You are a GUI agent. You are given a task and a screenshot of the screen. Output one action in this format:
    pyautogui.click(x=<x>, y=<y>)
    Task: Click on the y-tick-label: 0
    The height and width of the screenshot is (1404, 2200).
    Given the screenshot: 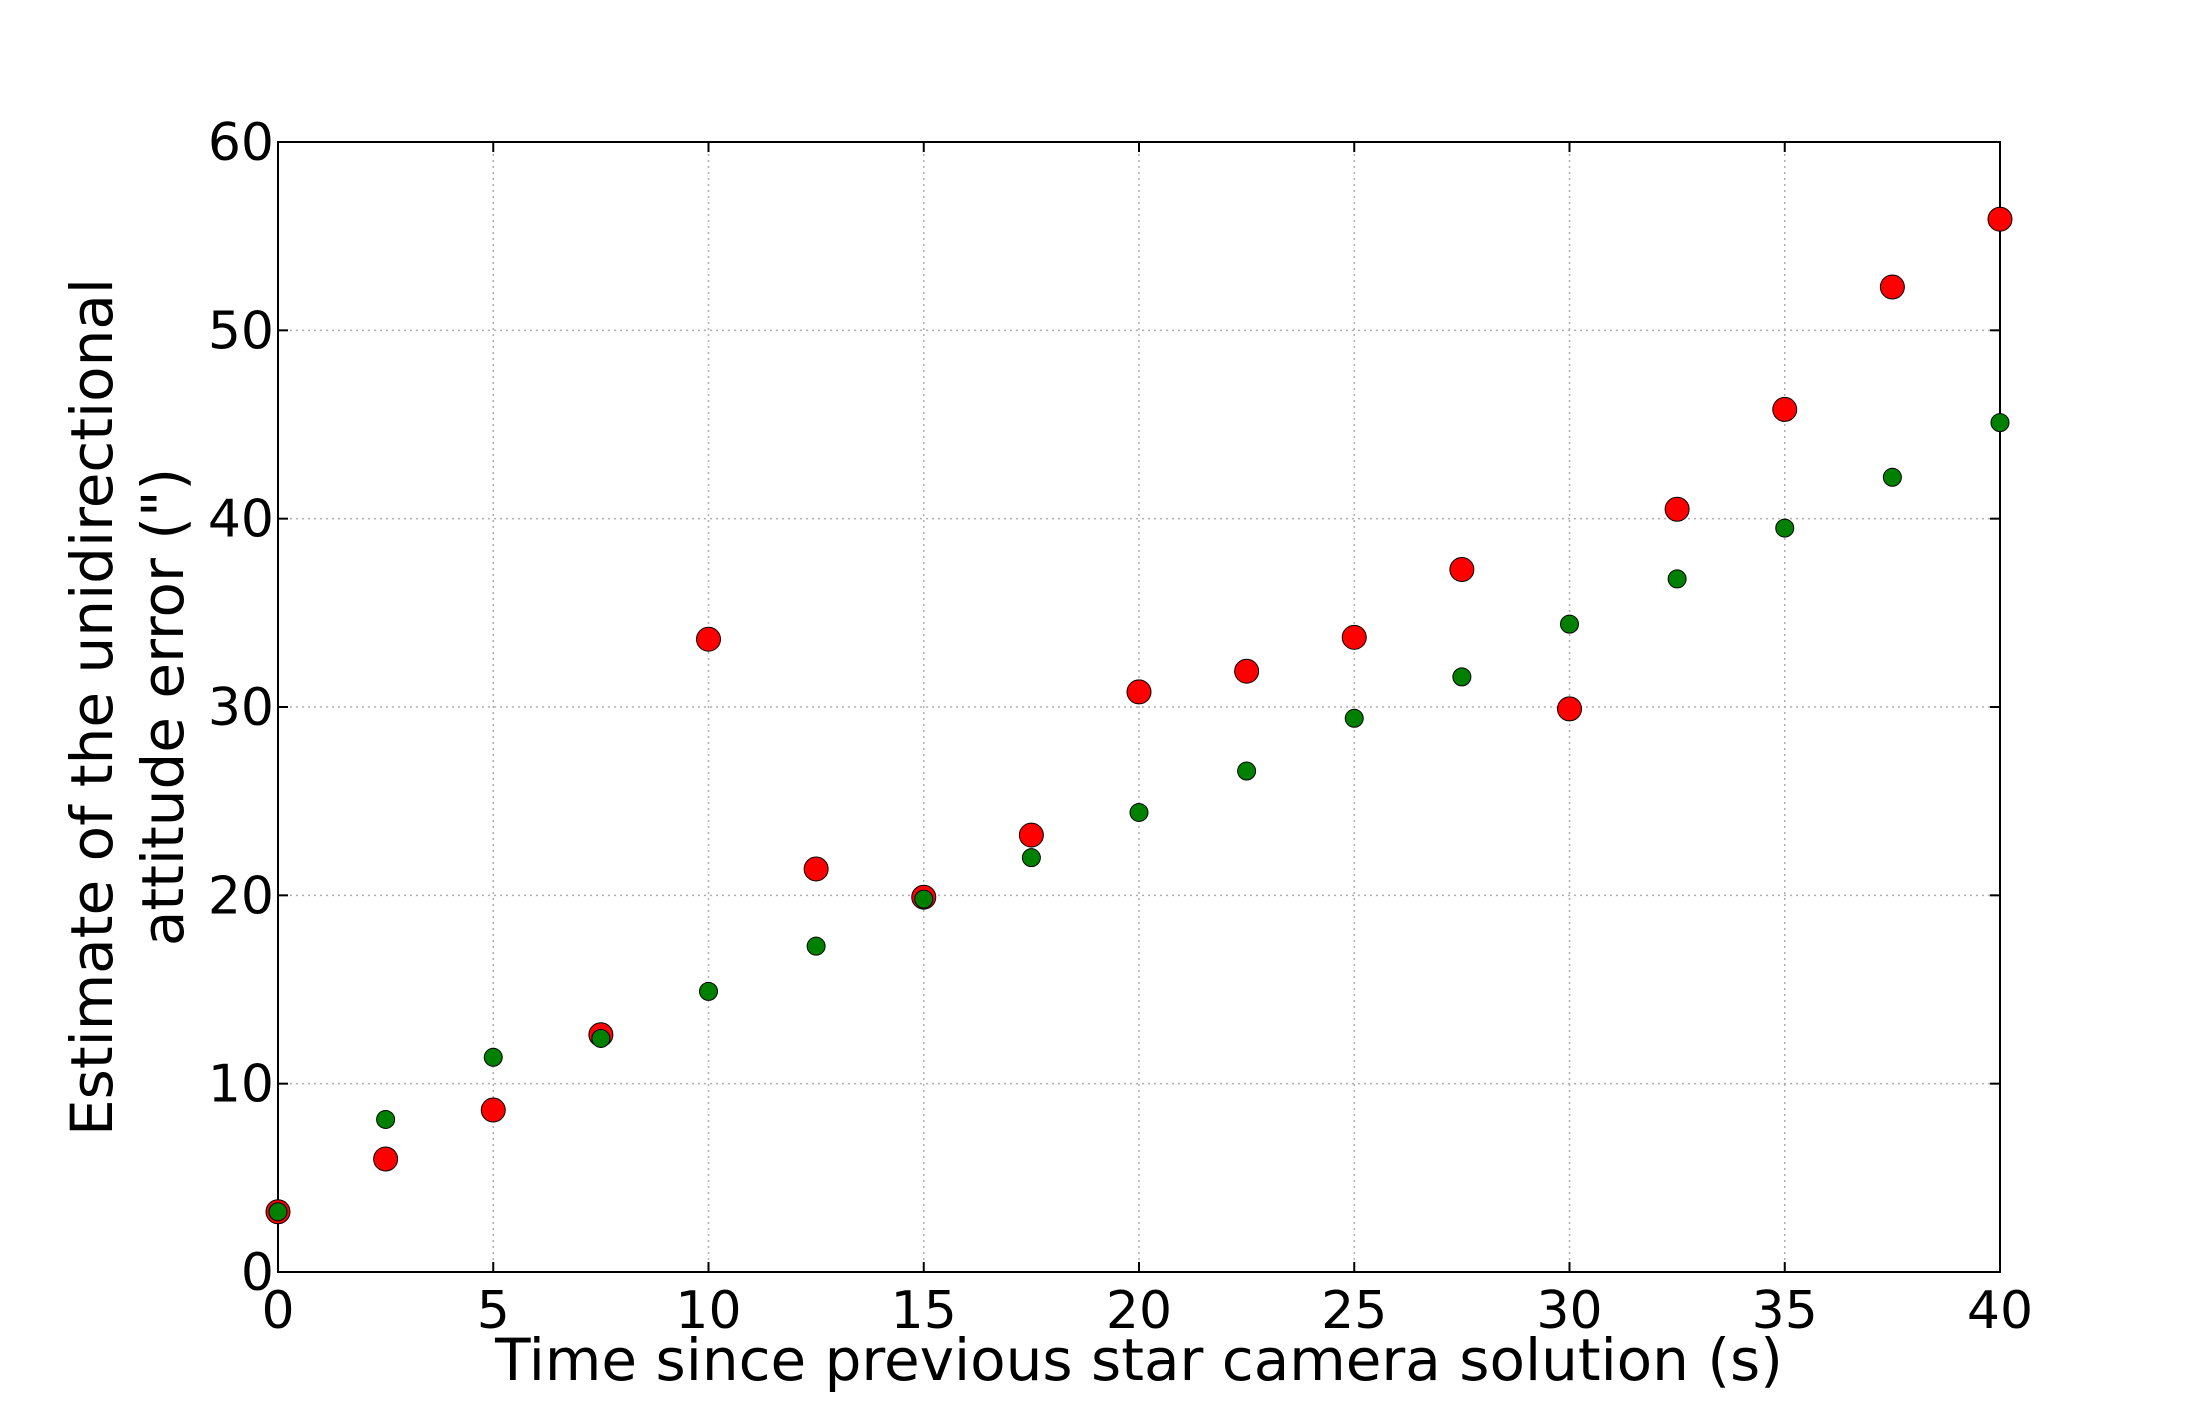 What is the action you would take?
    pyautogui.click(x=257, y=1273)
    